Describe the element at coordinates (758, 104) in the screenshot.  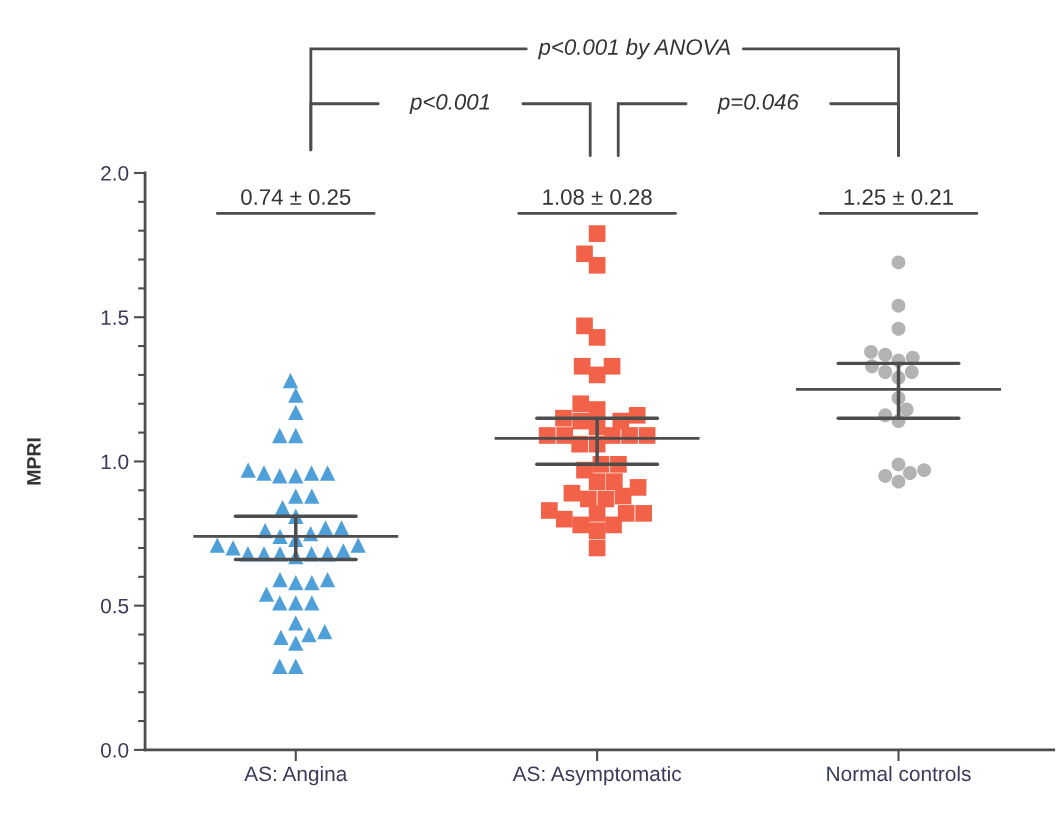
I see `text: p=0.046` at that location.